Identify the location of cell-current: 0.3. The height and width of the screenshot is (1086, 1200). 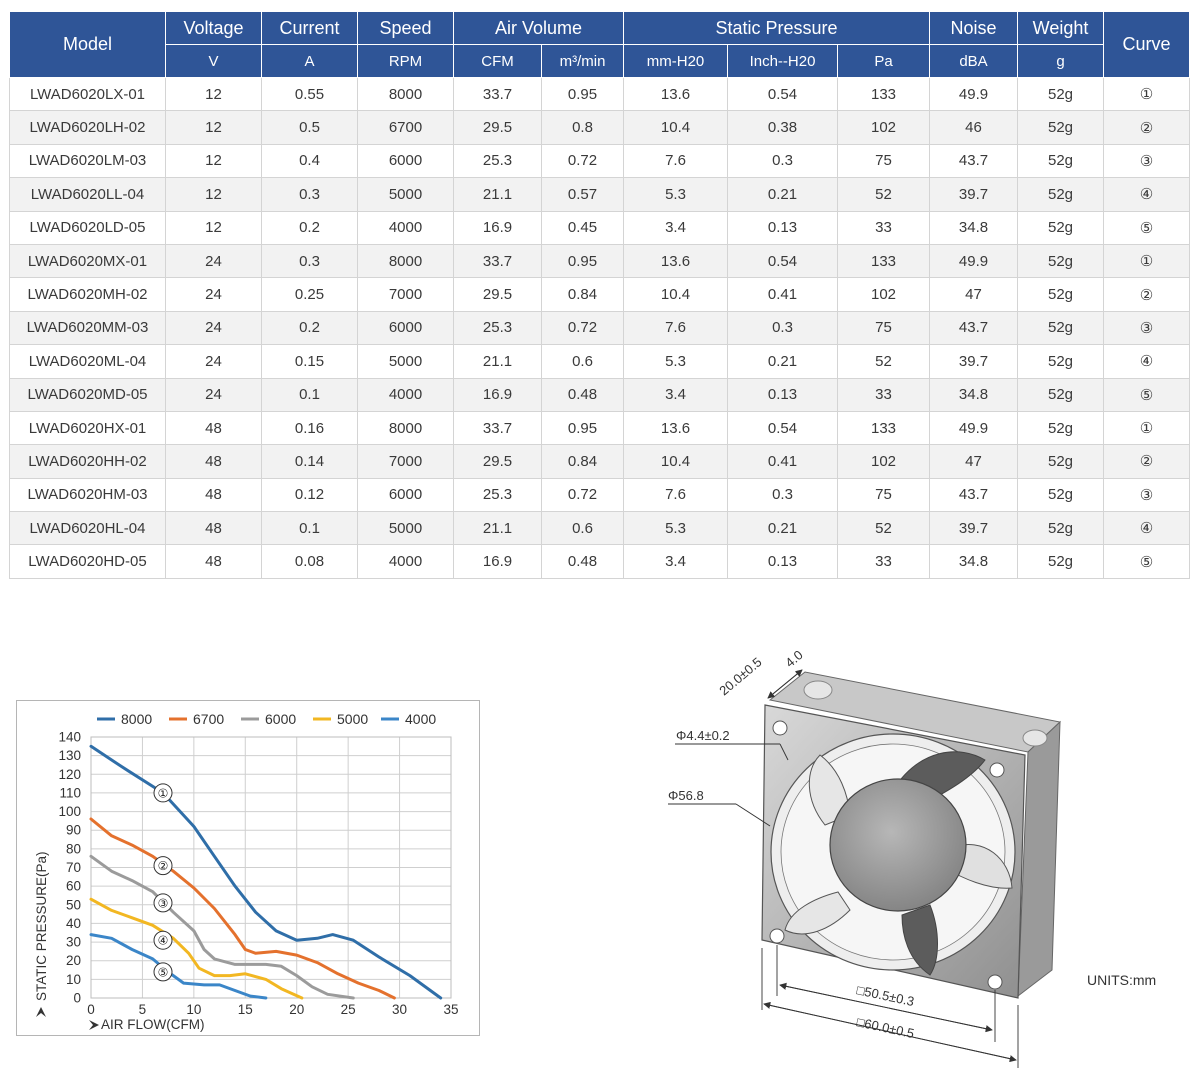
(309, 261).